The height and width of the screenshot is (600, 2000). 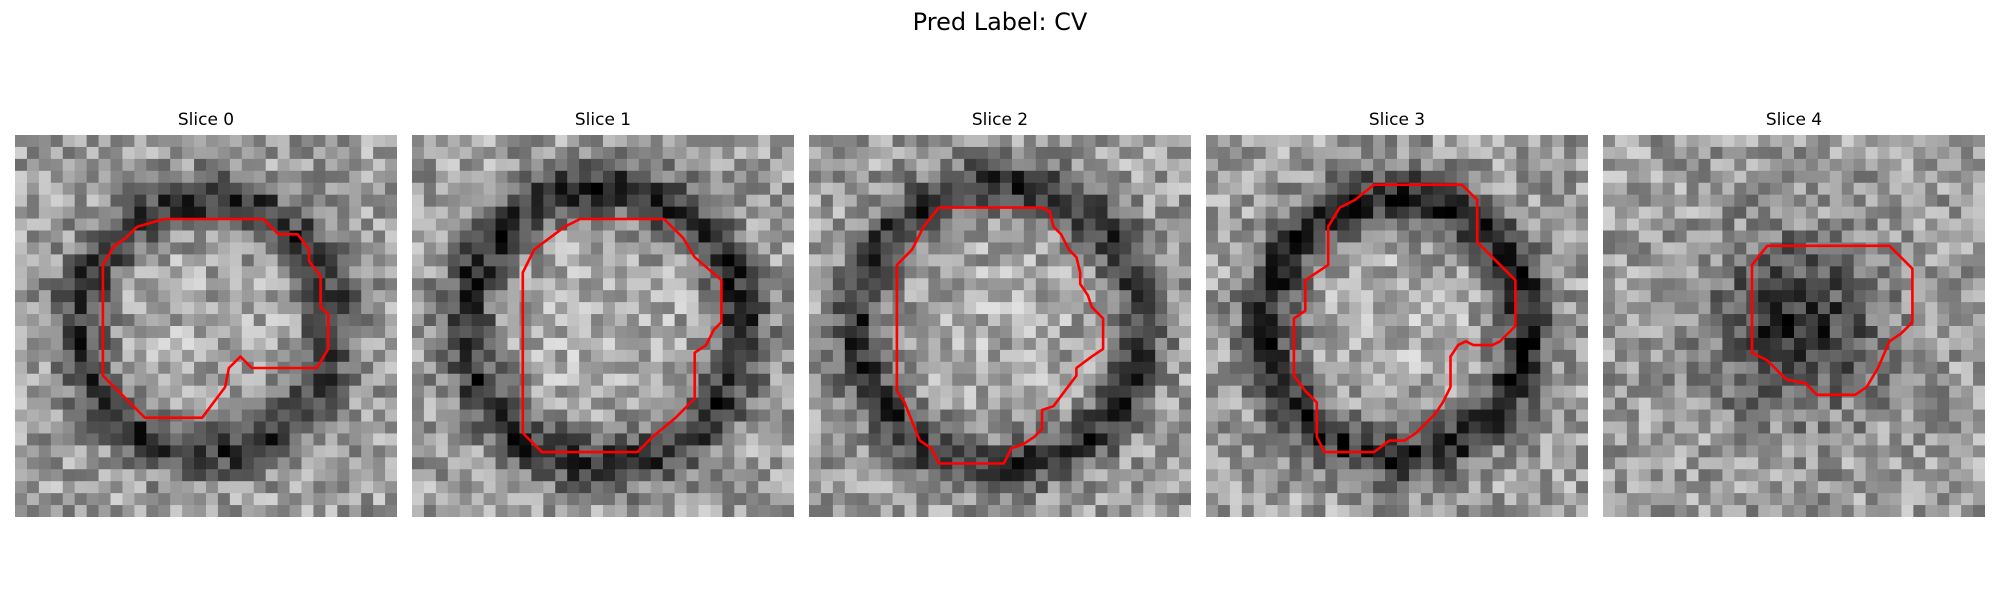 What do you see at coordinates (1000, 22) in the screenshot?
I see `figure-title: Pred Label: CV` at bounding box center [1000, 22].